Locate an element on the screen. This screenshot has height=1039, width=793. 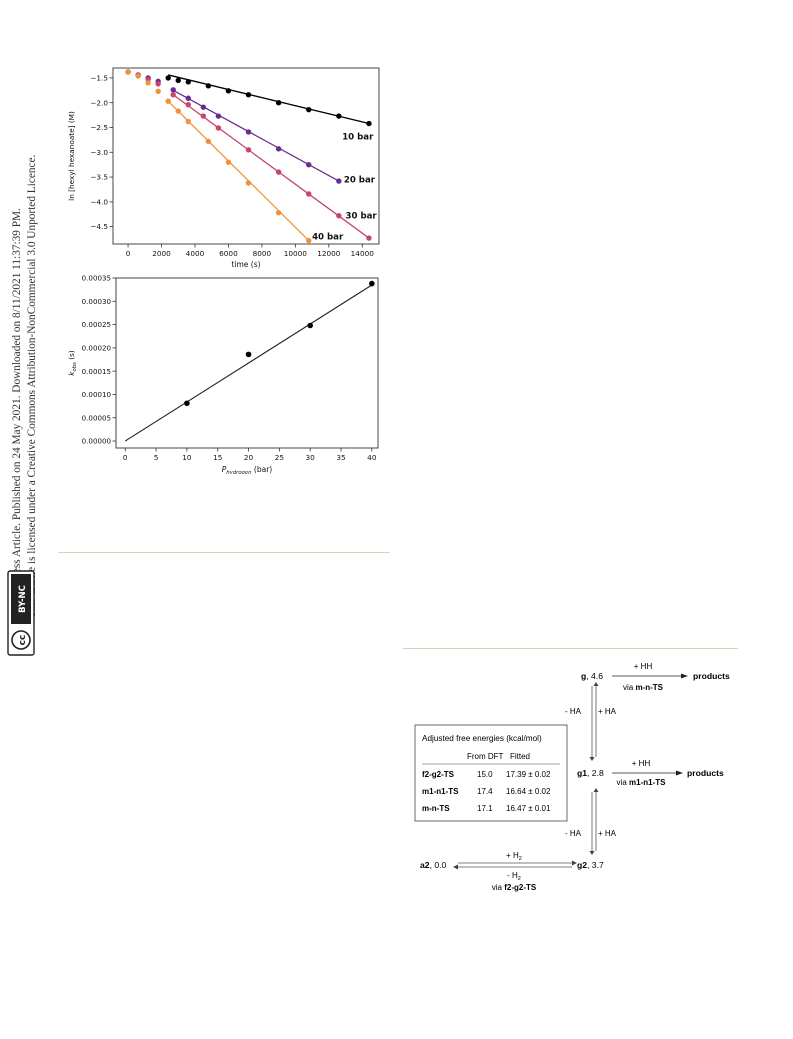
hh-reagent-mid: + HH is located at coordinates (641, 763).